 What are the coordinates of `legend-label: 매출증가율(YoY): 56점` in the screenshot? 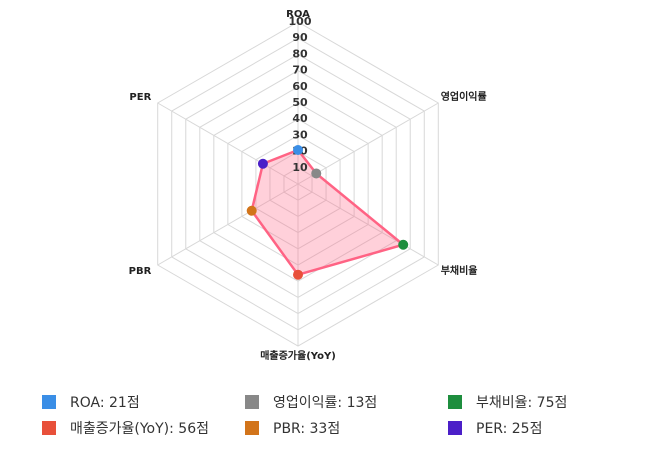 It's located at (139, 429).